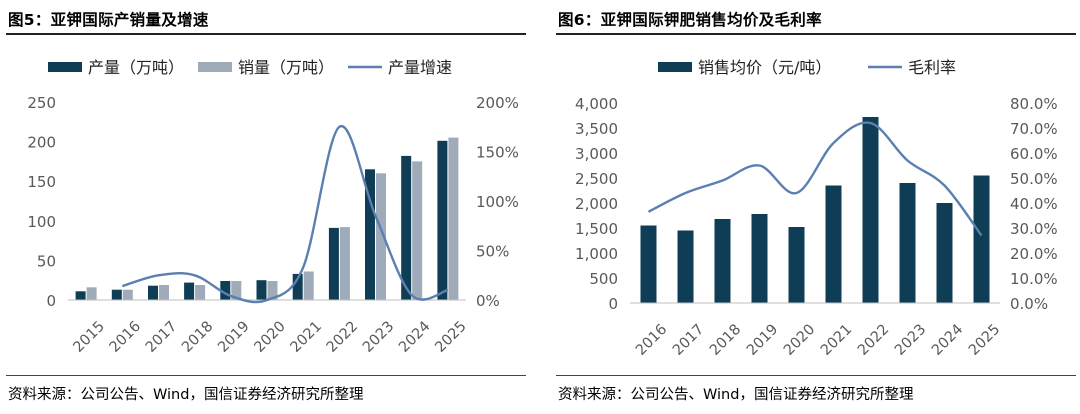  What do you see at coordinates (651, 339) in the screenshot?
I see `x-tick-label: 2016` at bounding box center [651, 339].